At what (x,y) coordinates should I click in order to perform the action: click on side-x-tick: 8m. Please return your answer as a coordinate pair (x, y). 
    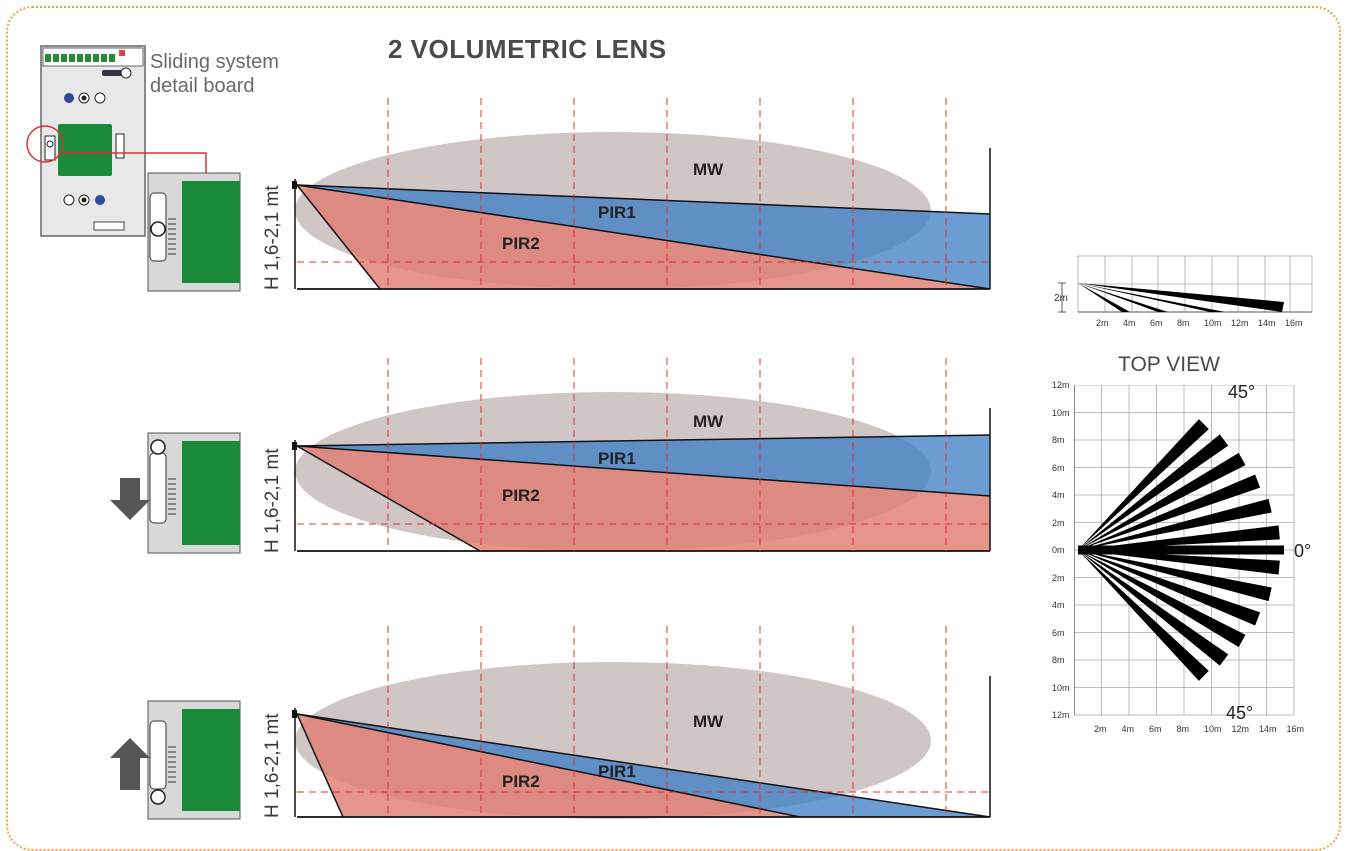
    Looking at the image, I should click on (1183, 323).